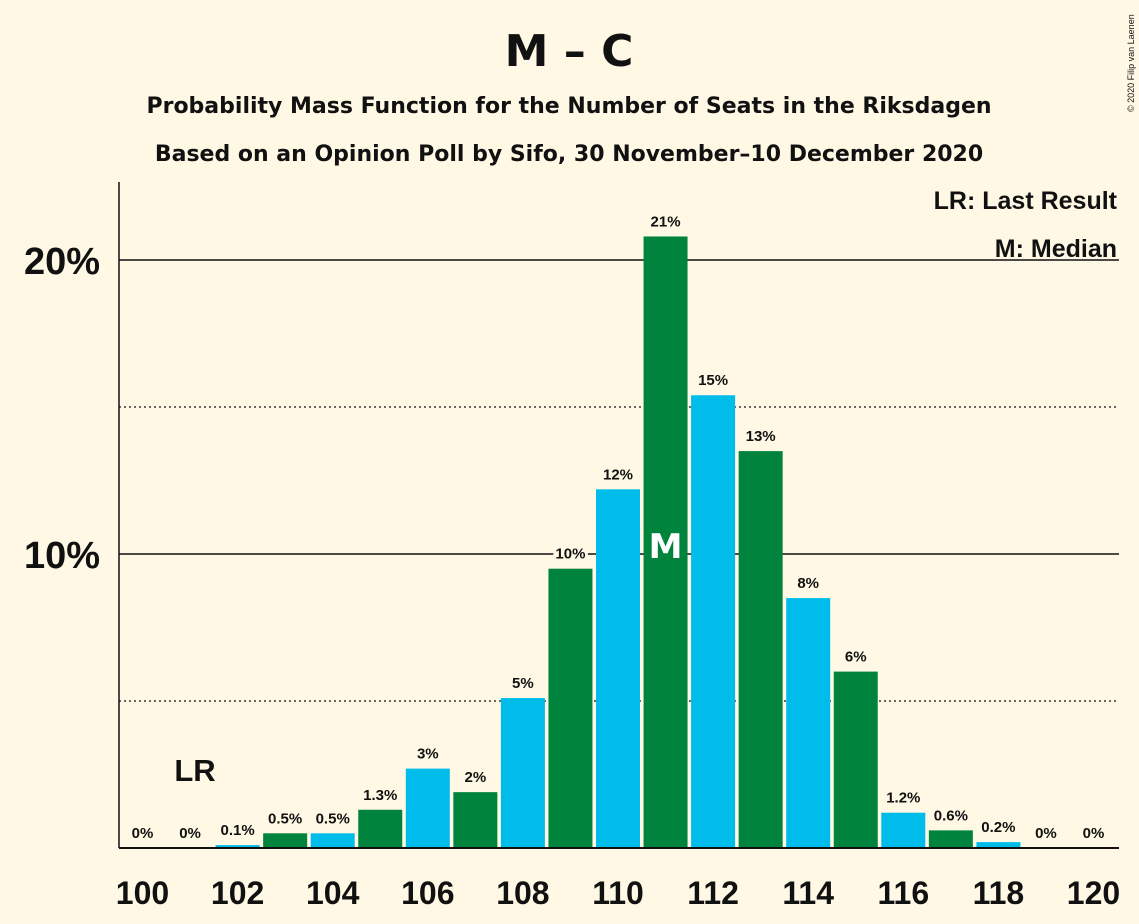 The width and height of the screenshot is (1139, 924). I want to click on y-tick-label: 10%, so click(62, 556).